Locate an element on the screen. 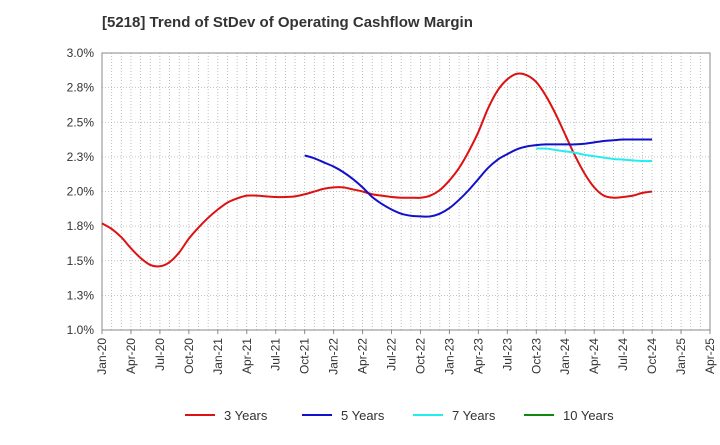 Image resolution: width=720 pixels, height=445 pixels. x-tick-label: Apr-23 is located at coordinates (478, 356).